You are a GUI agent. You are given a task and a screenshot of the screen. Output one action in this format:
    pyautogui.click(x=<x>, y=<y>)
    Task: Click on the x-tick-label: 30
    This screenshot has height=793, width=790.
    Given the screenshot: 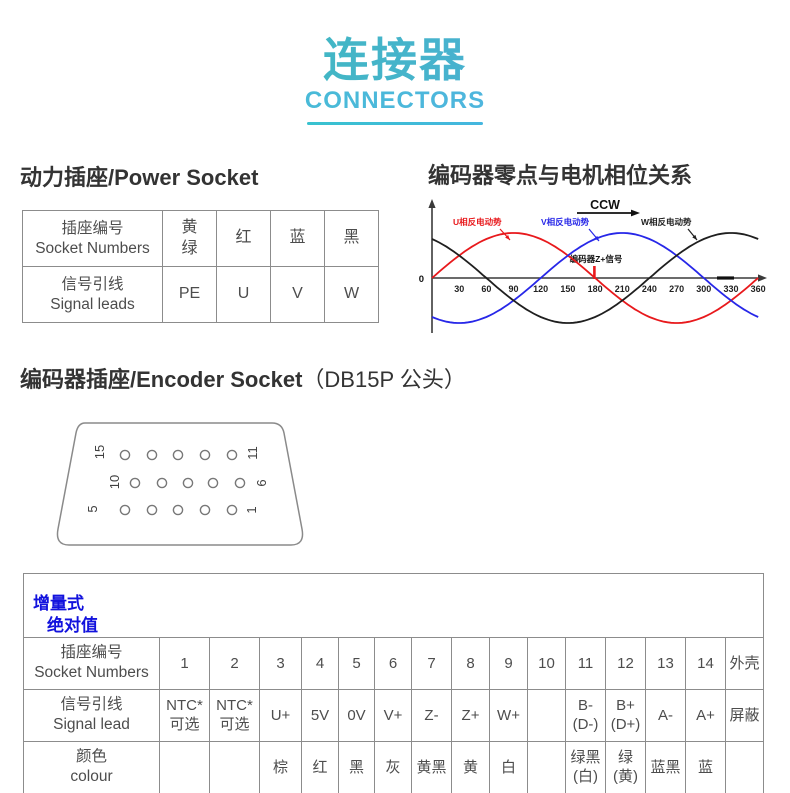 What is the action you would take?
    pyautogui.click(x=459, y=289)
    